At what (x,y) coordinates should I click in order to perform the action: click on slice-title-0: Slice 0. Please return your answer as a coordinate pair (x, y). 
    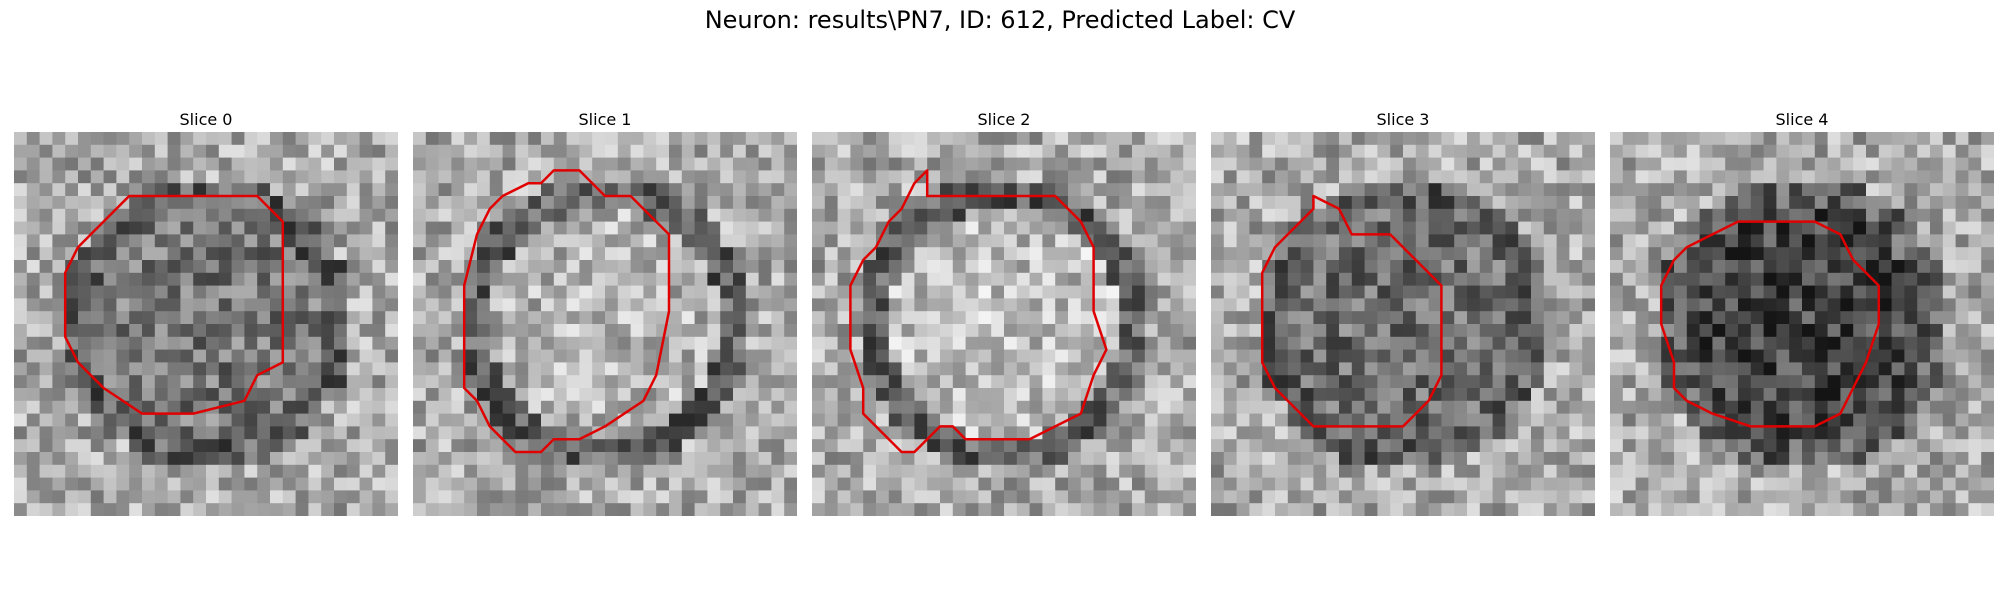
    Looking at the image, I should click on (206, 119).